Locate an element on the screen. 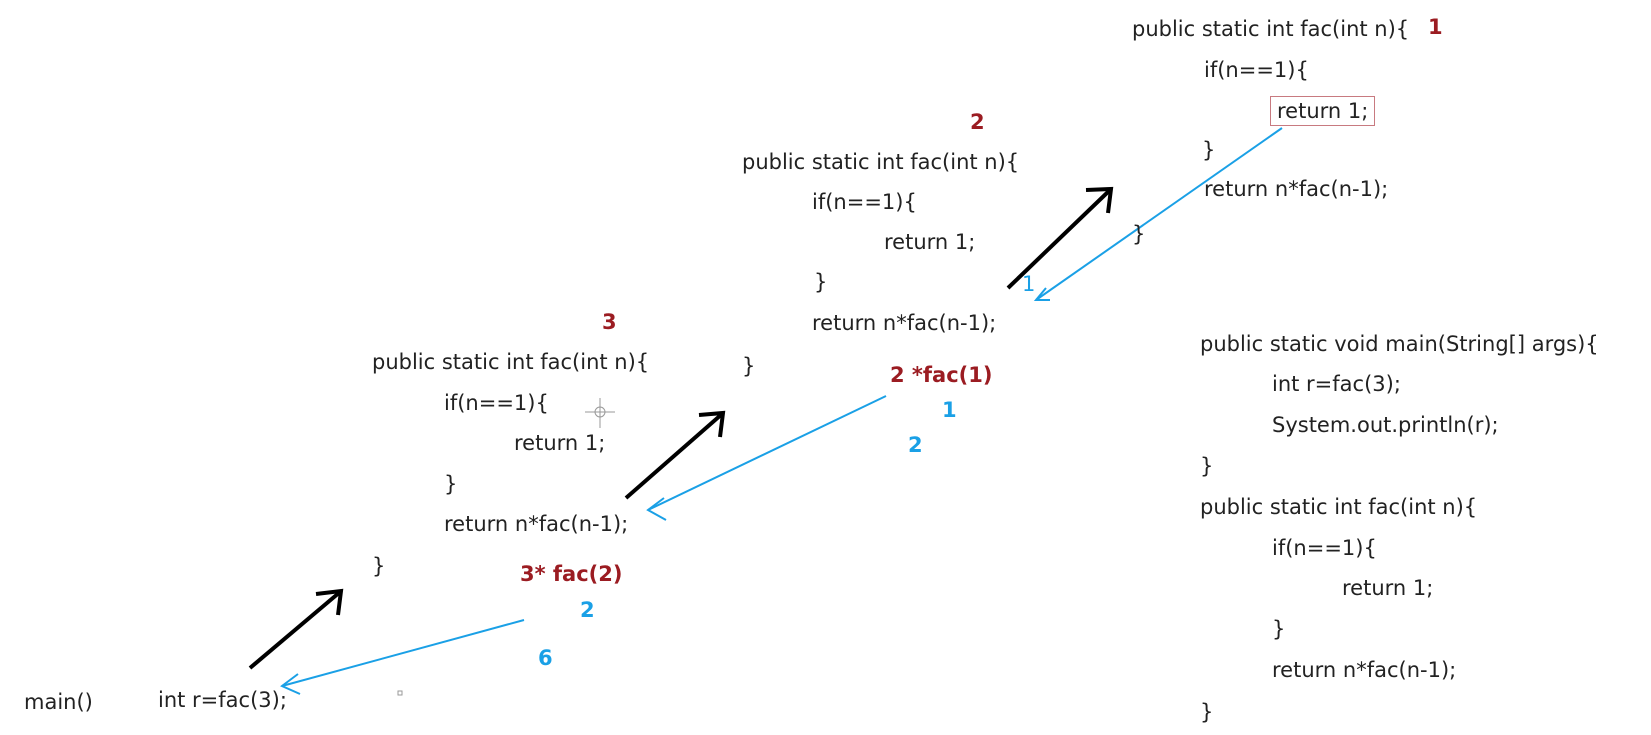 The width and height of the screenshot is (1651, 735). code-line: int r=fac(3); is located at coordinates (1336, 384).